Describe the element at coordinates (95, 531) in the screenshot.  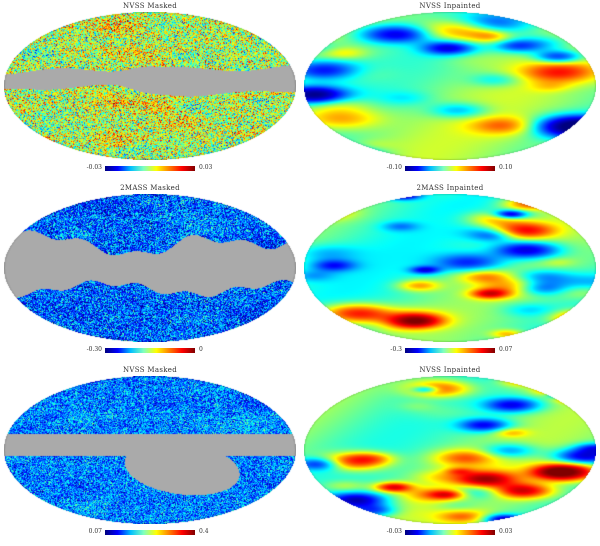
I see `colorbar-min-label: 0.07` at that location.